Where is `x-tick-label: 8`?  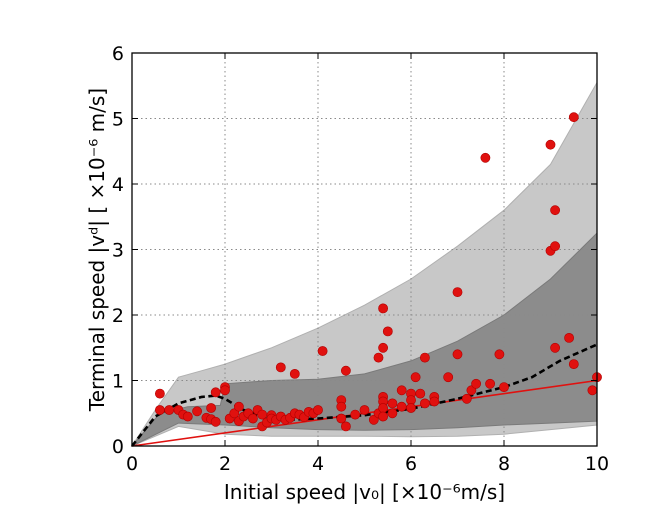
x-tick-label: 8 is located at coordinates (504, 464).